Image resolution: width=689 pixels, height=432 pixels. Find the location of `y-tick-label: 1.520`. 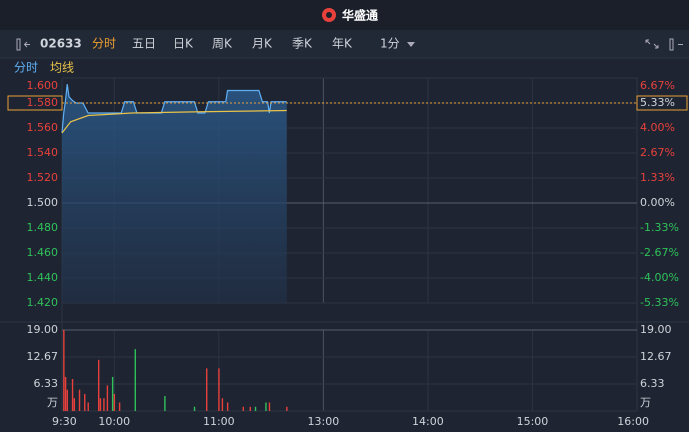

y-tick-label: 1.520 is located at coordinates (43, 177).